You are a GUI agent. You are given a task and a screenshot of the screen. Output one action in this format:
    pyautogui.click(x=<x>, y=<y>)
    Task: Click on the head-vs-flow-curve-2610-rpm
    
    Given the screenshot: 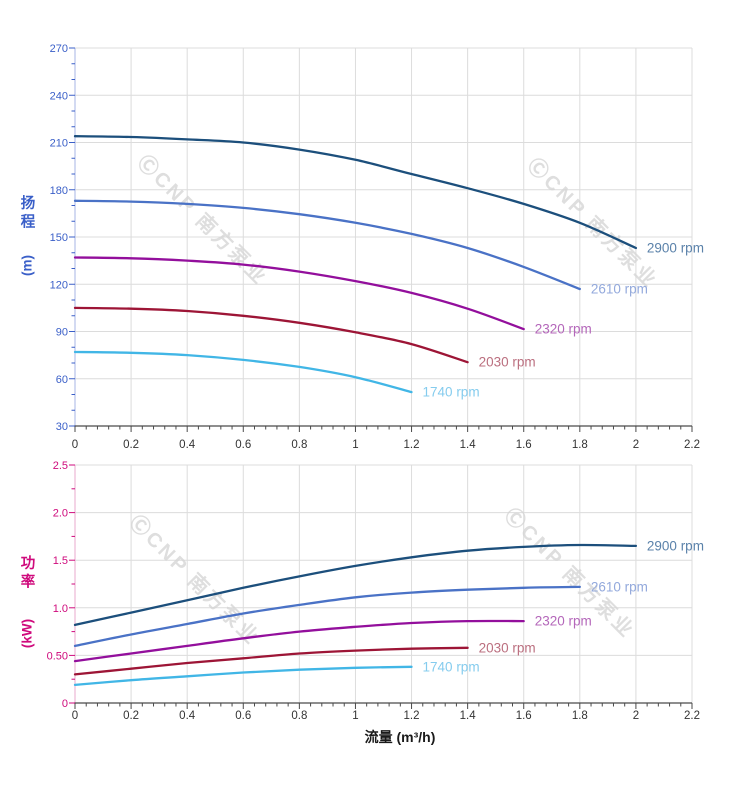 What is the action you would take?
    pyautogui.click(x=327, y=245)
    